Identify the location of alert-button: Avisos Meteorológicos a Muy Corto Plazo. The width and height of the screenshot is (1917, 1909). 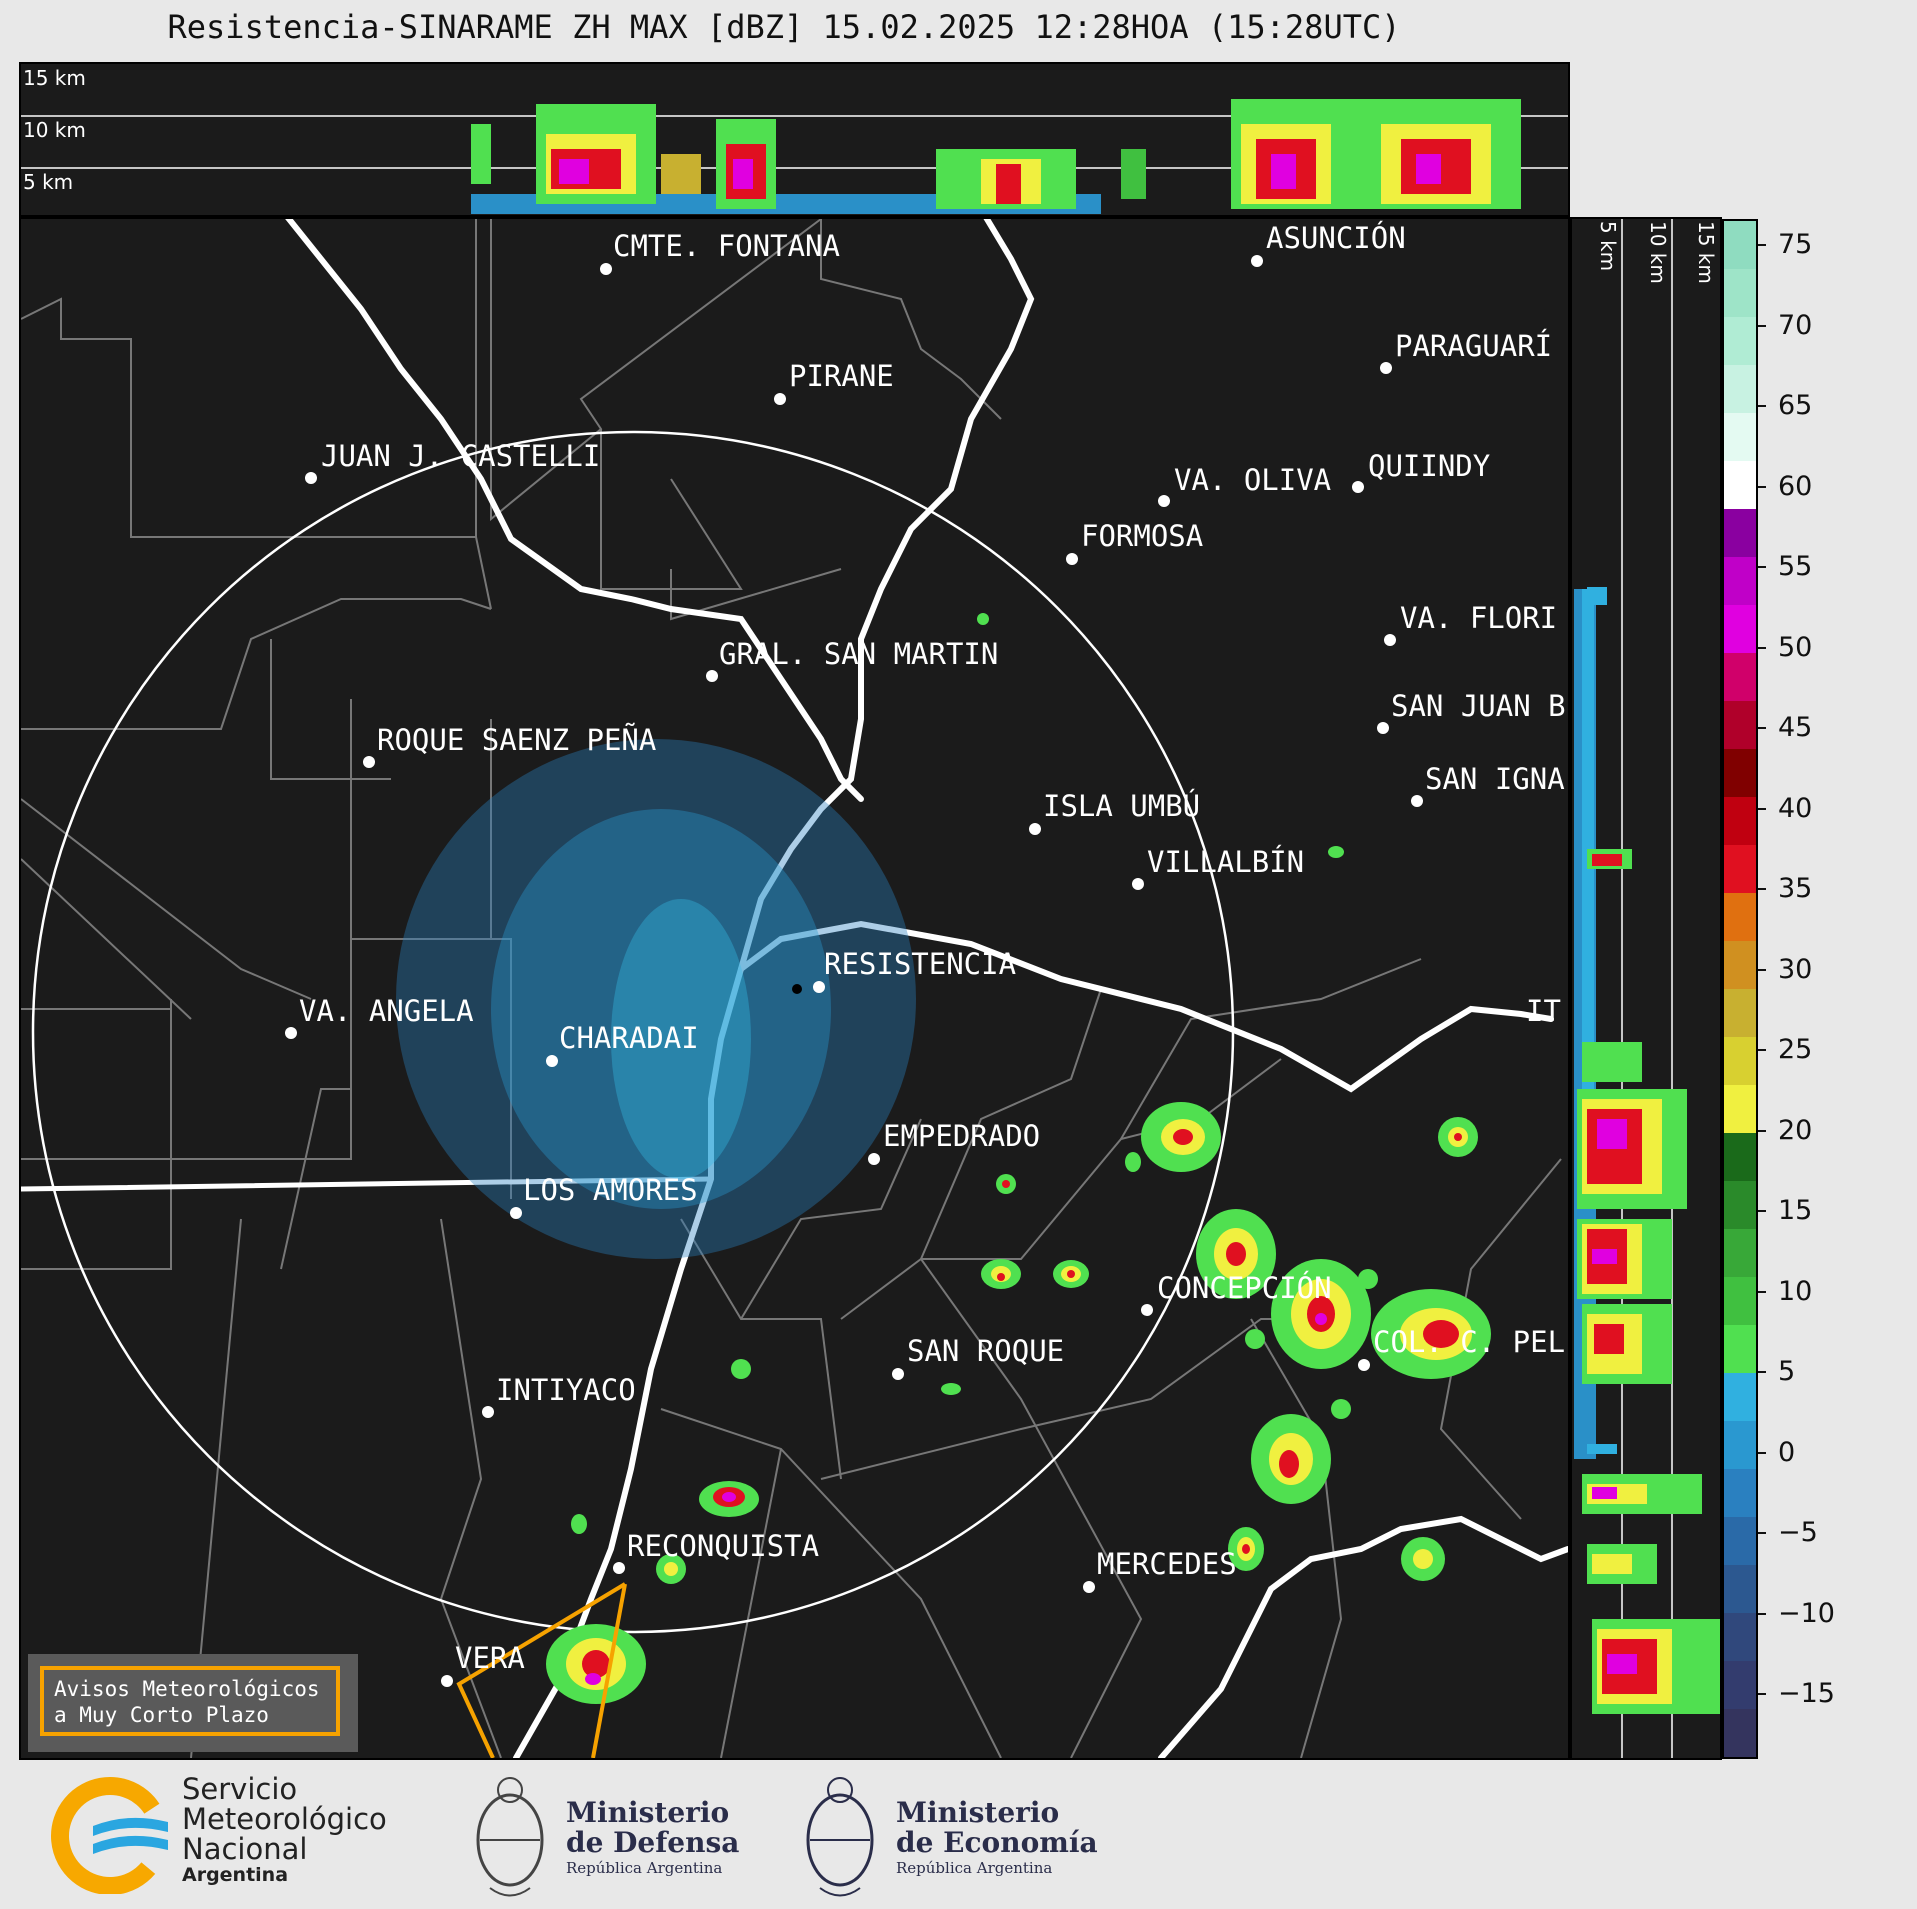
(193, 1703).